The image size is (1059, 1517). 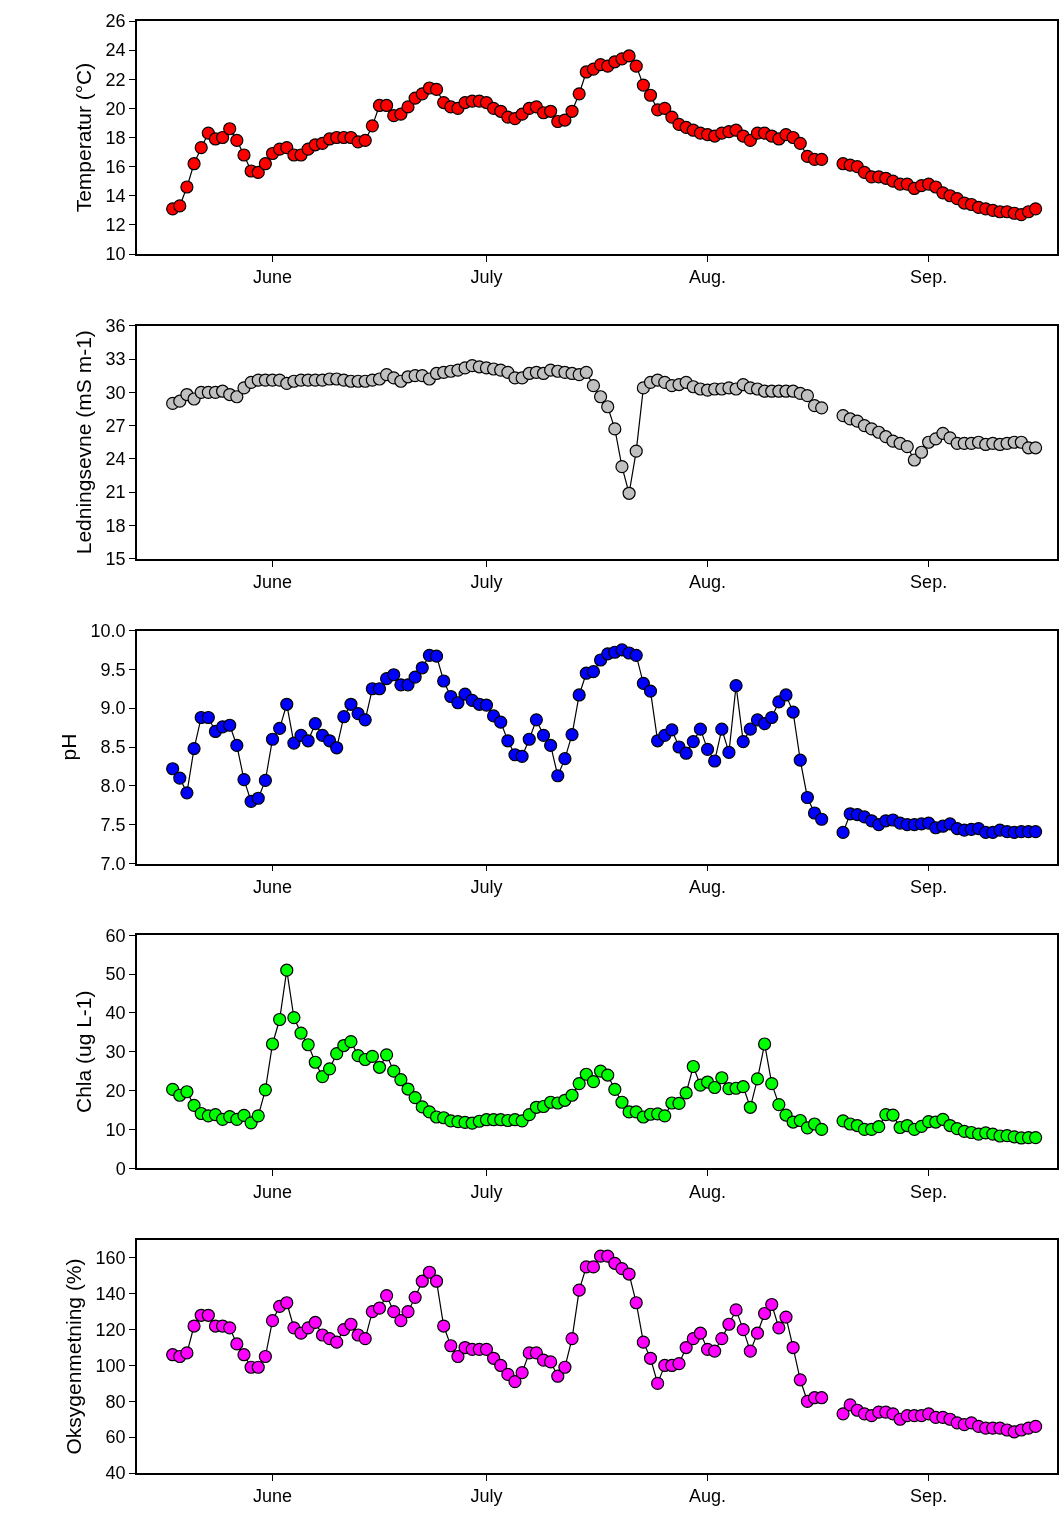 I want to click on y-tick-label: 9.0, so click(x=113, y=708).